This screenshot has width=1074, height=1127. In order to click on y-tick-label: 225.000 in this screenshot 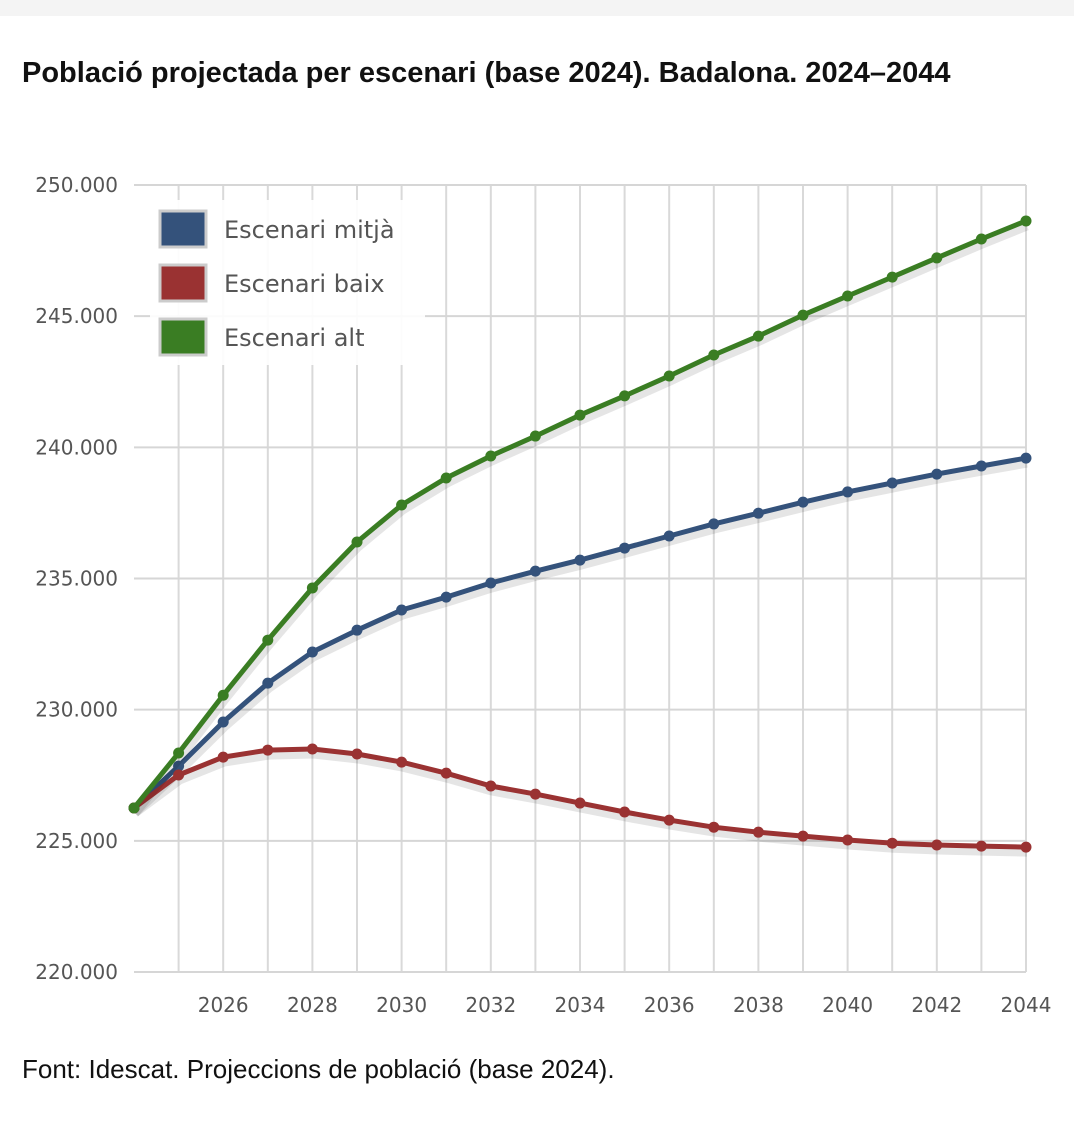, I will do `click(76, 841)`.